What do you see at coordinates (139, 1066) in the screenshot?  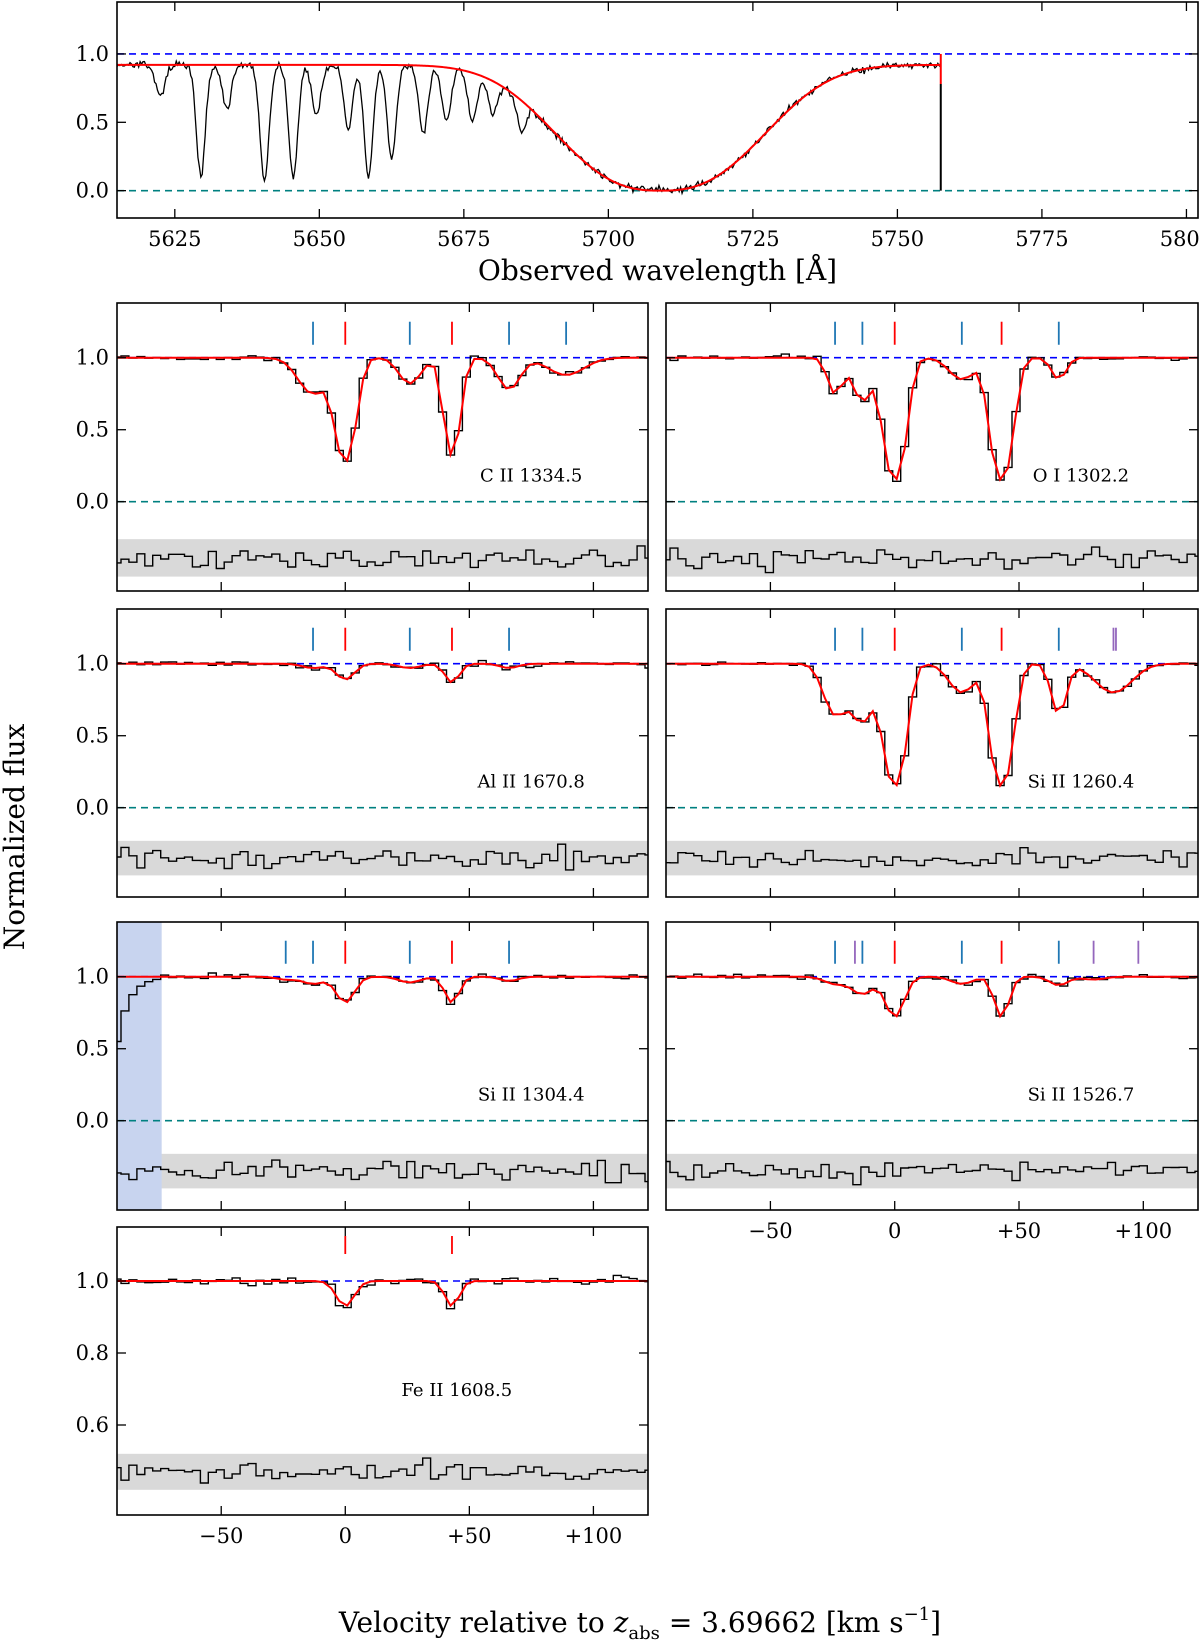 I see `masked-region` at bounding box center [139, 1066].